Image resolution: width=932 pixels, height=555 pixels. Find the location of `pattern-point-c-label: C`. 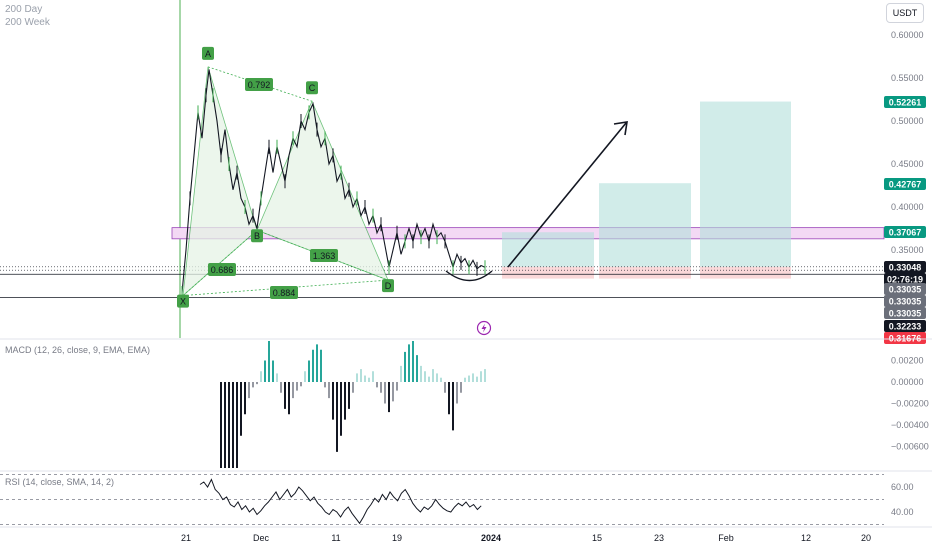

pattern-point-c-label: C is located at coordinates (312, 88).